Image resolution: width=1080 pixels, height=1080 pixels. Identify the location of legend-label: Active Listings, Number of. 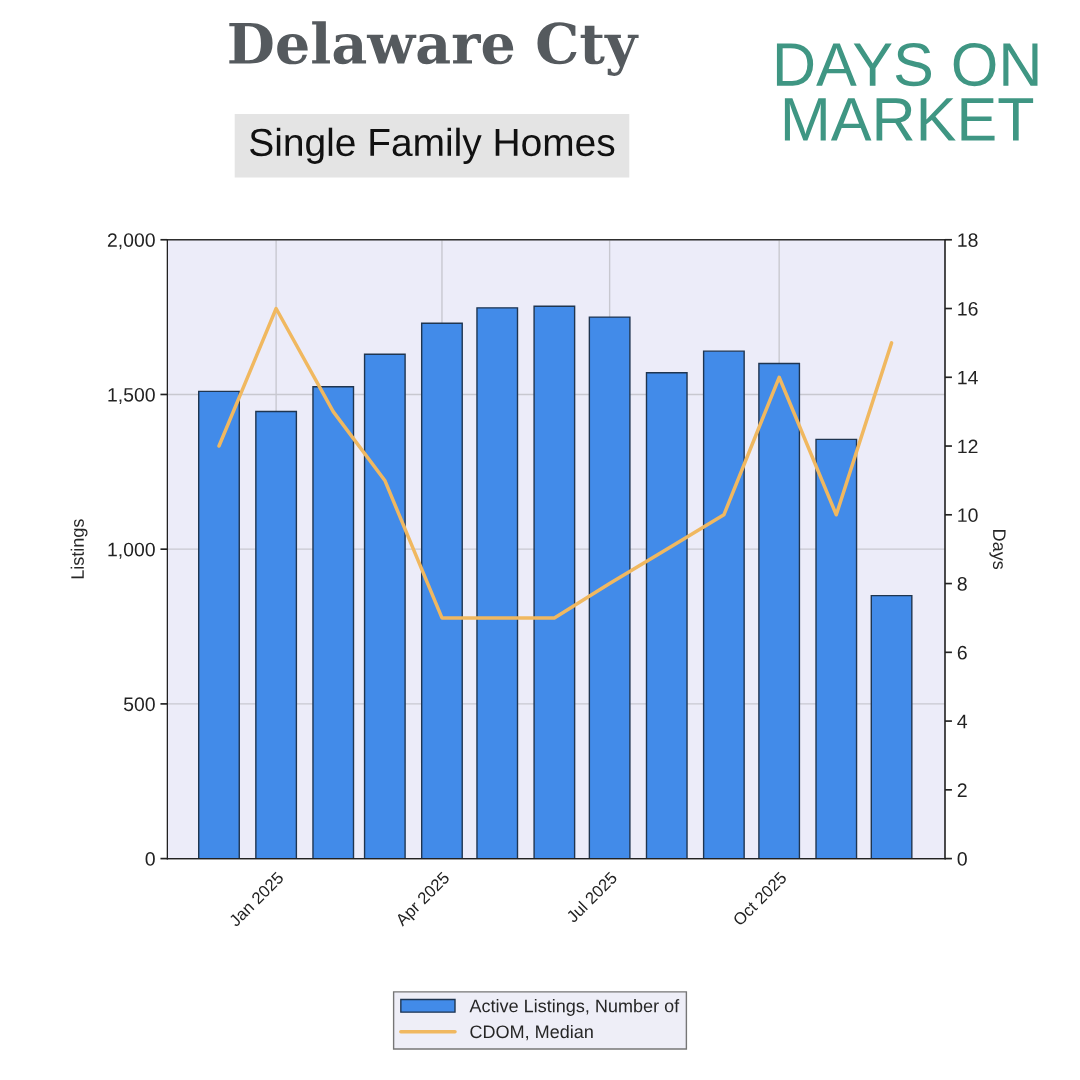
(574, 1007).